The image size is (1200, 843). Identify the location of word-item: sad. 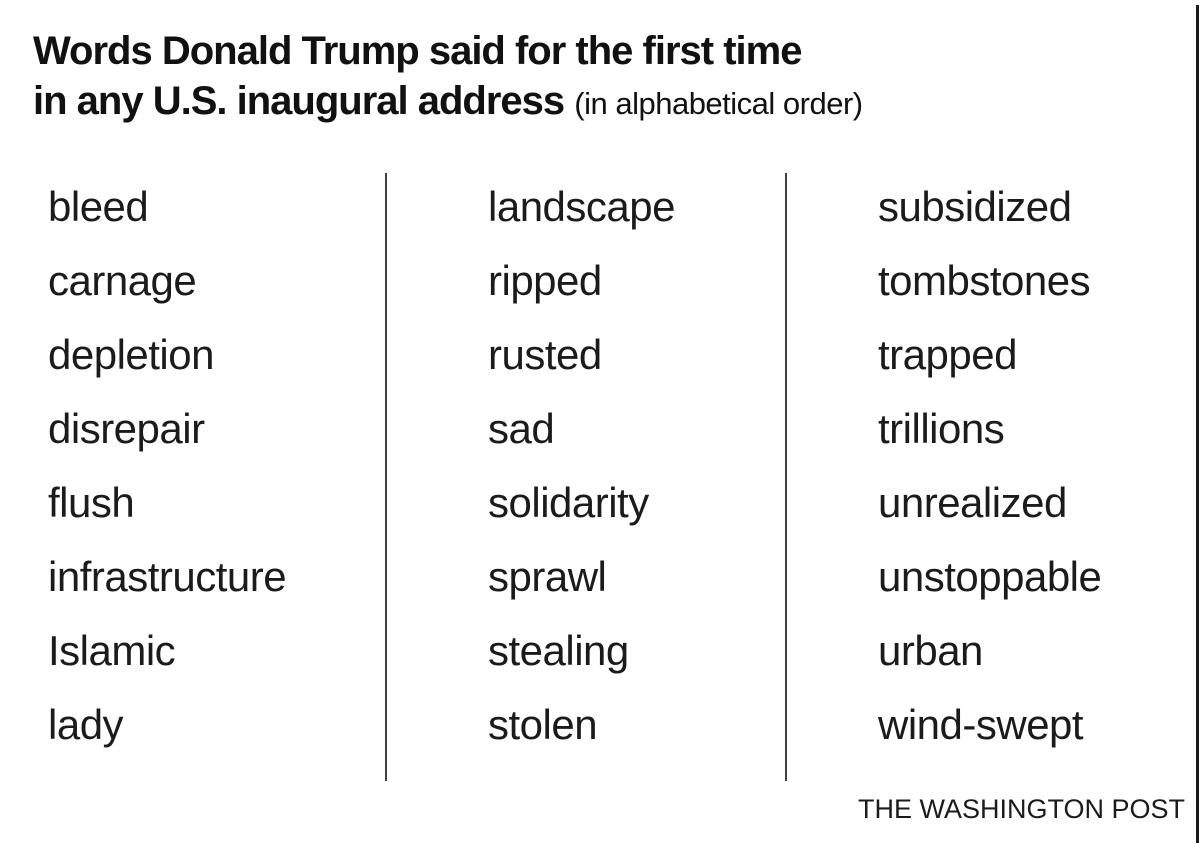
(521, 428).